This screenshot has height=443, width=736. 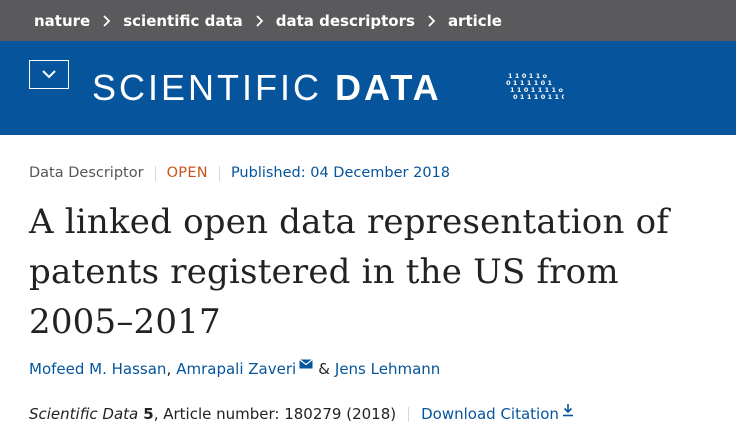 I want to click on download-citation-label: Download Citation, so click(x=490, y=414).